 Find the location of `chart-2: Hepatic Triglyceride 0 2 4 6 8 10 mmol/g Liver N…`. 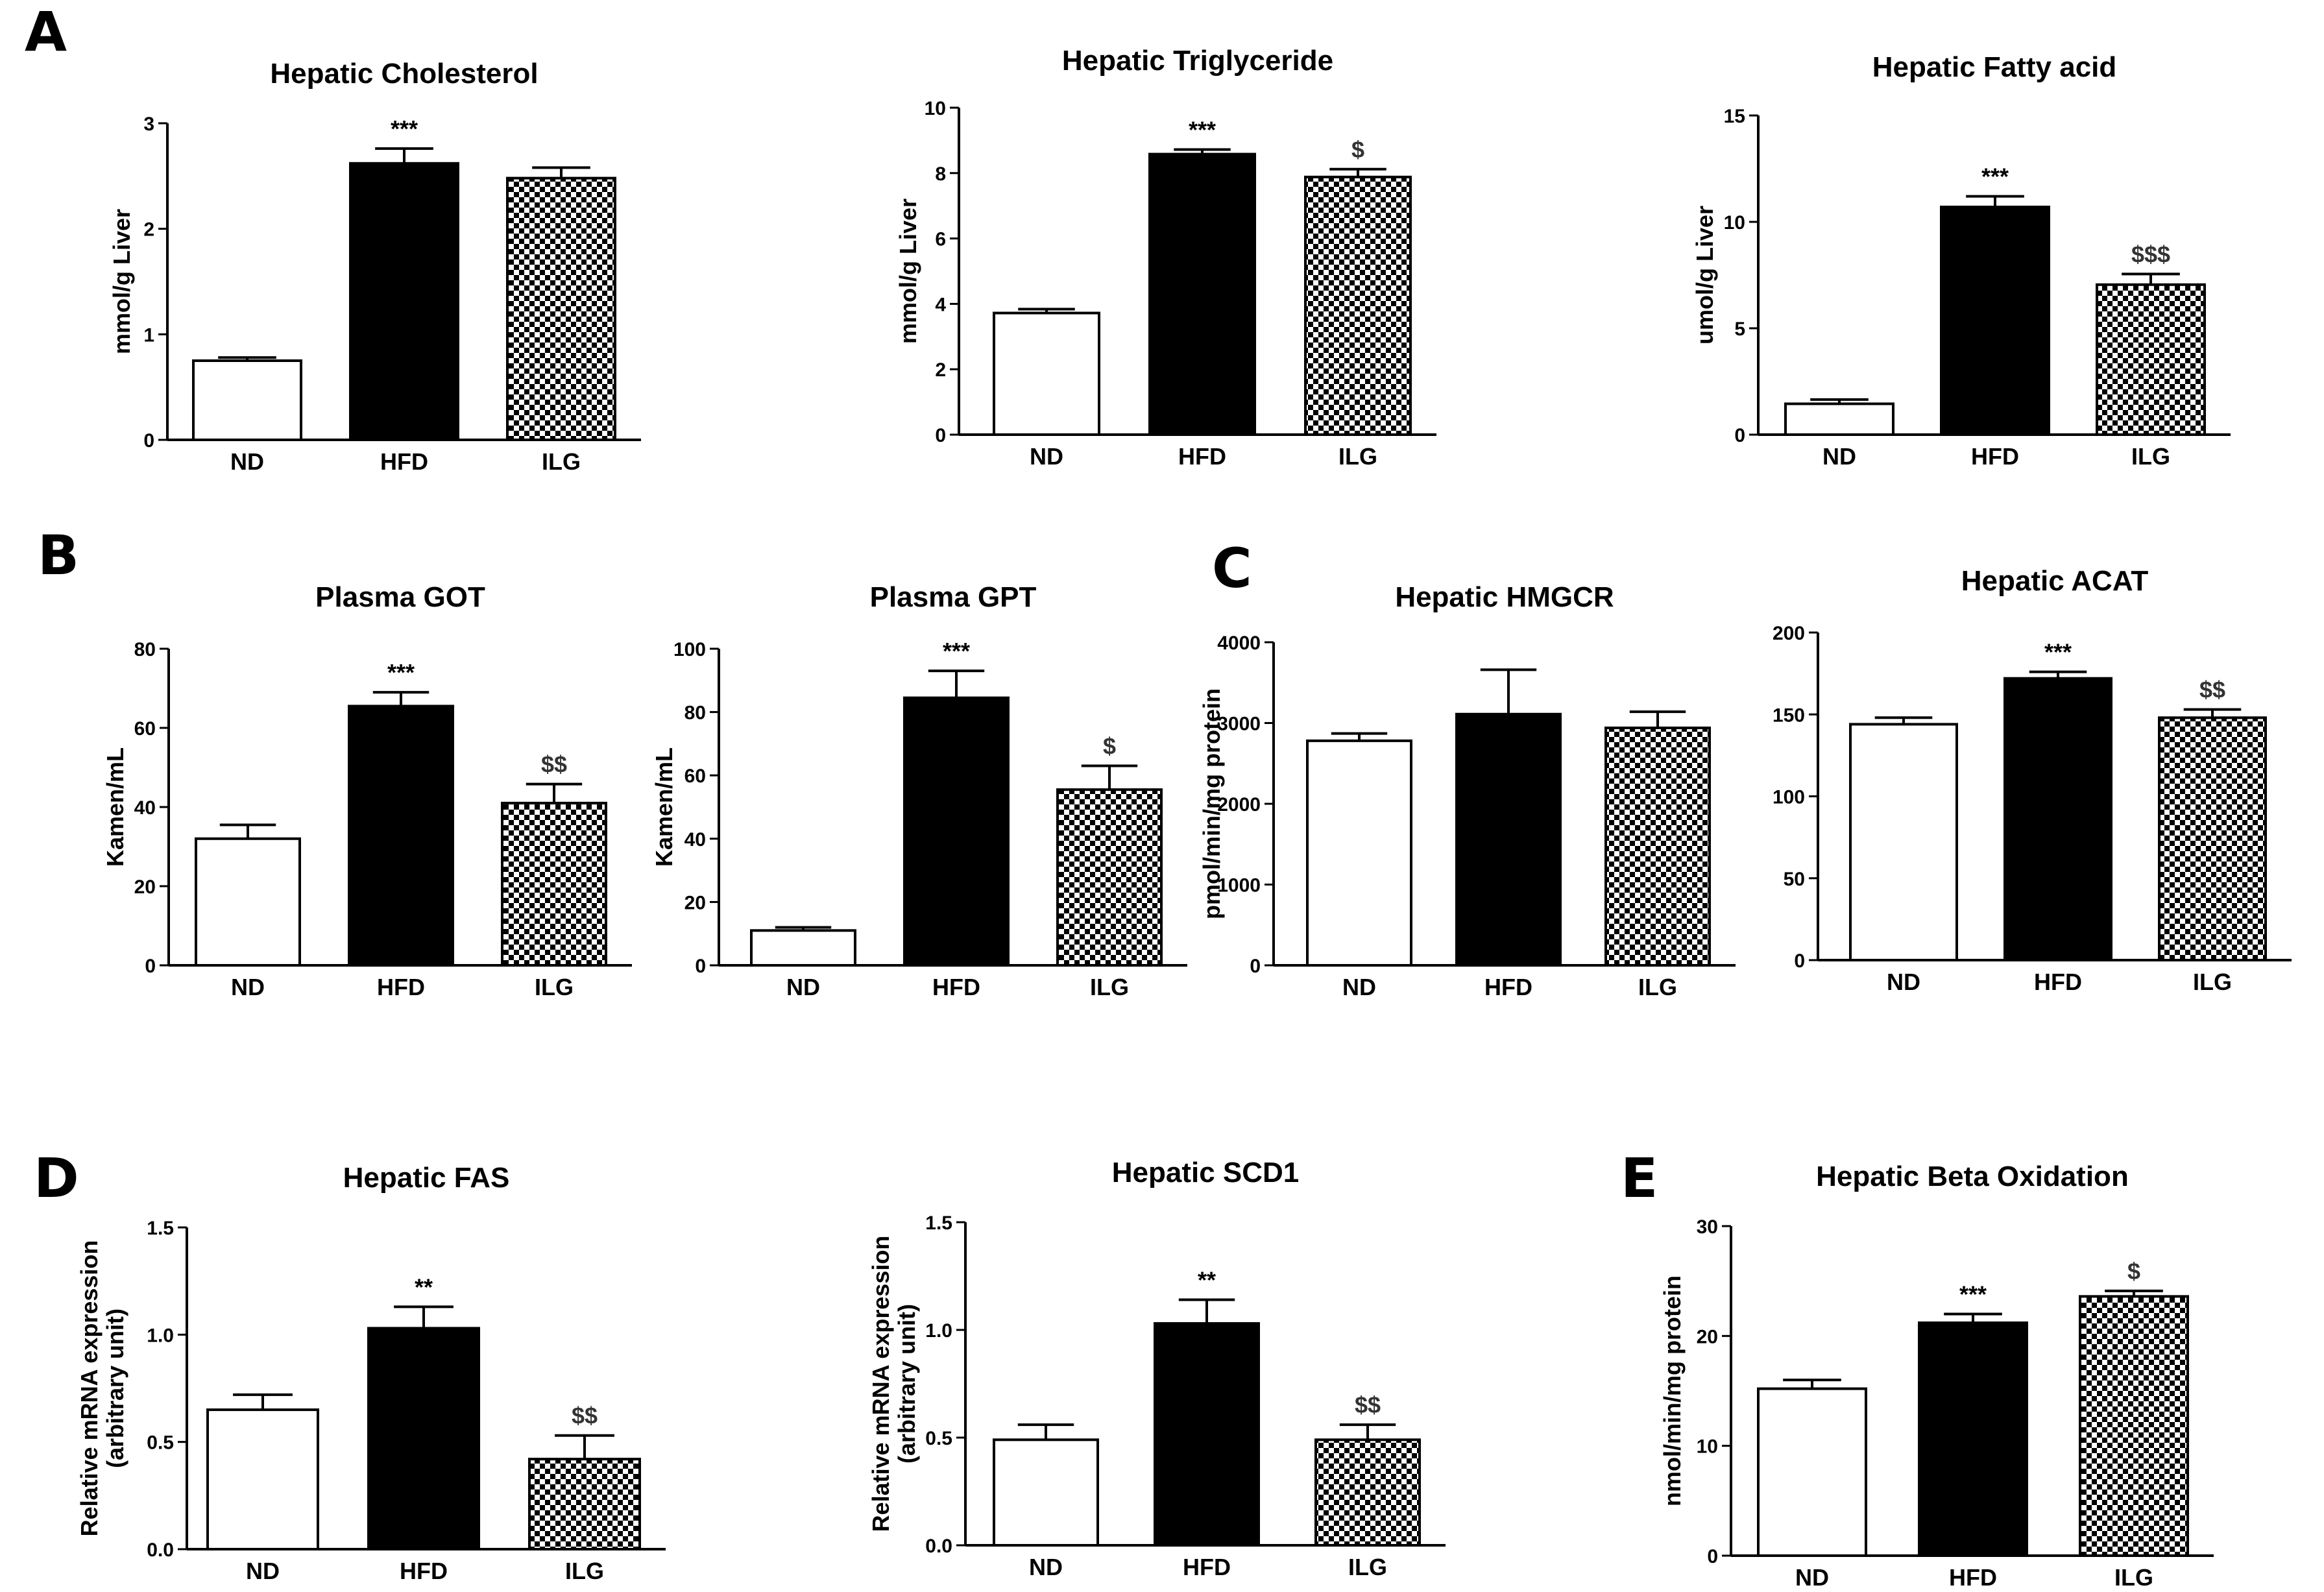

chart-2: Hepatic Triglyceride 0 2 4 6 8 10 mmol/g Liver N… is located at coordinates (1166, 257).